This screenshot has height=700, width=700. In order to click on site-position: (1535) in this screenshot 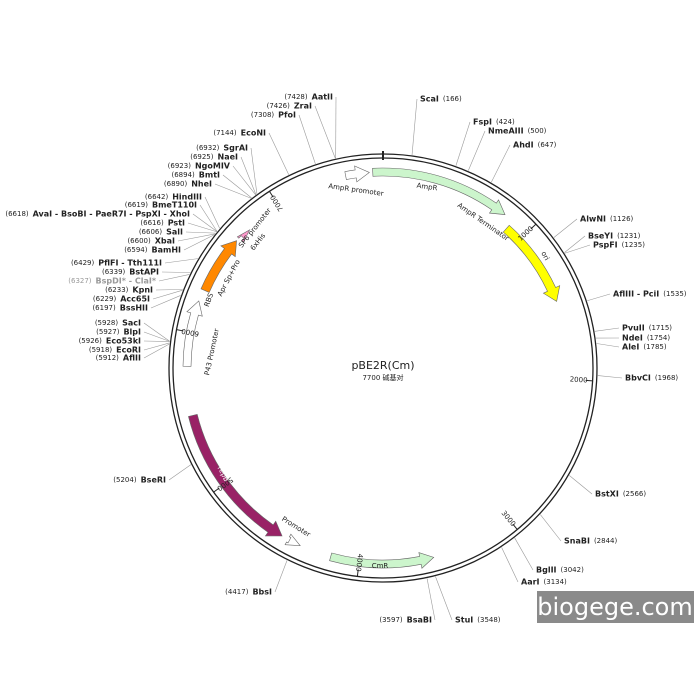, I will do `click(675, 294)`.